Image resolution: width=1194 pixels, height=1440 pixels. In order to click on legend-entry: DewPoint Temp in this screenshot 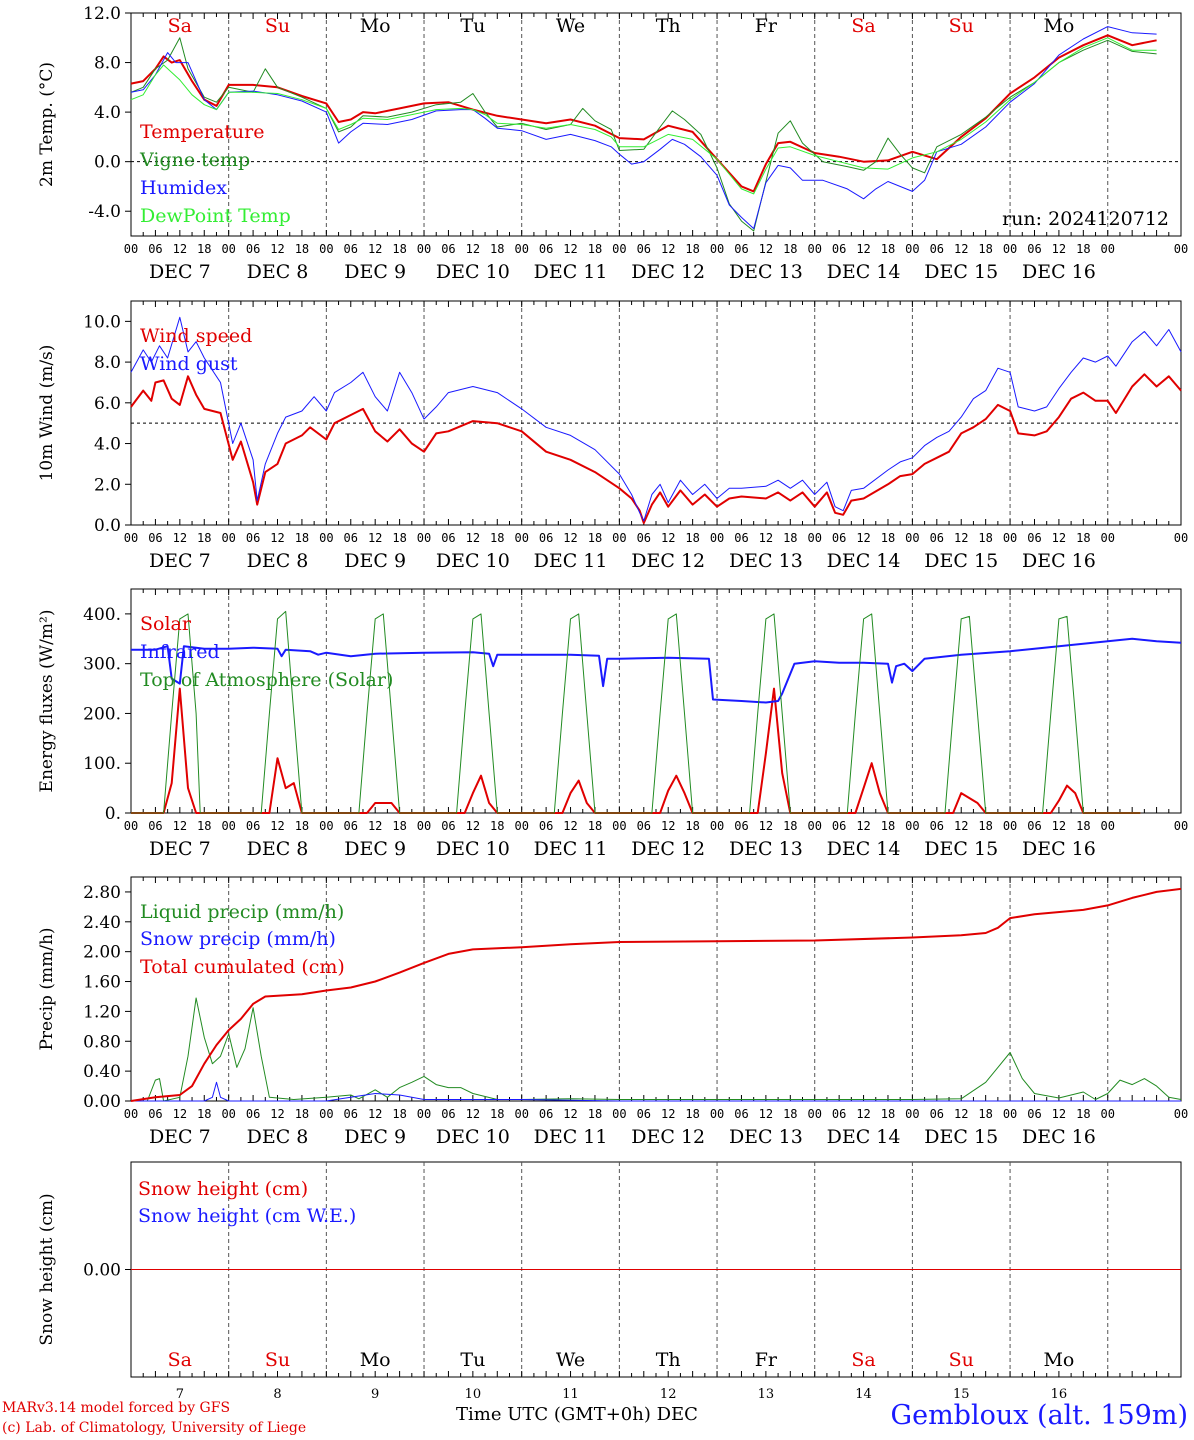, I will do `click(215, 216)`.